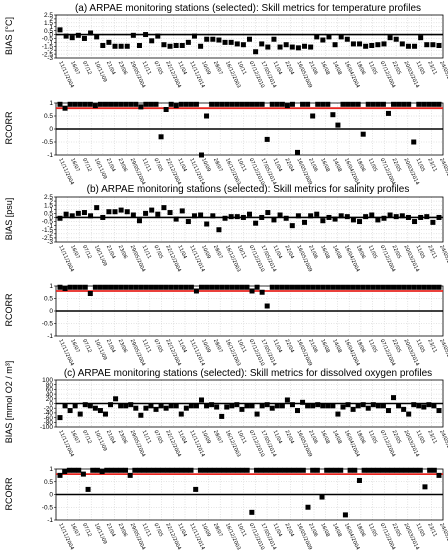 The width and height of the screenshot is (448, 550). I want to click on y-tick-label: 0.5, so click(48, 31).